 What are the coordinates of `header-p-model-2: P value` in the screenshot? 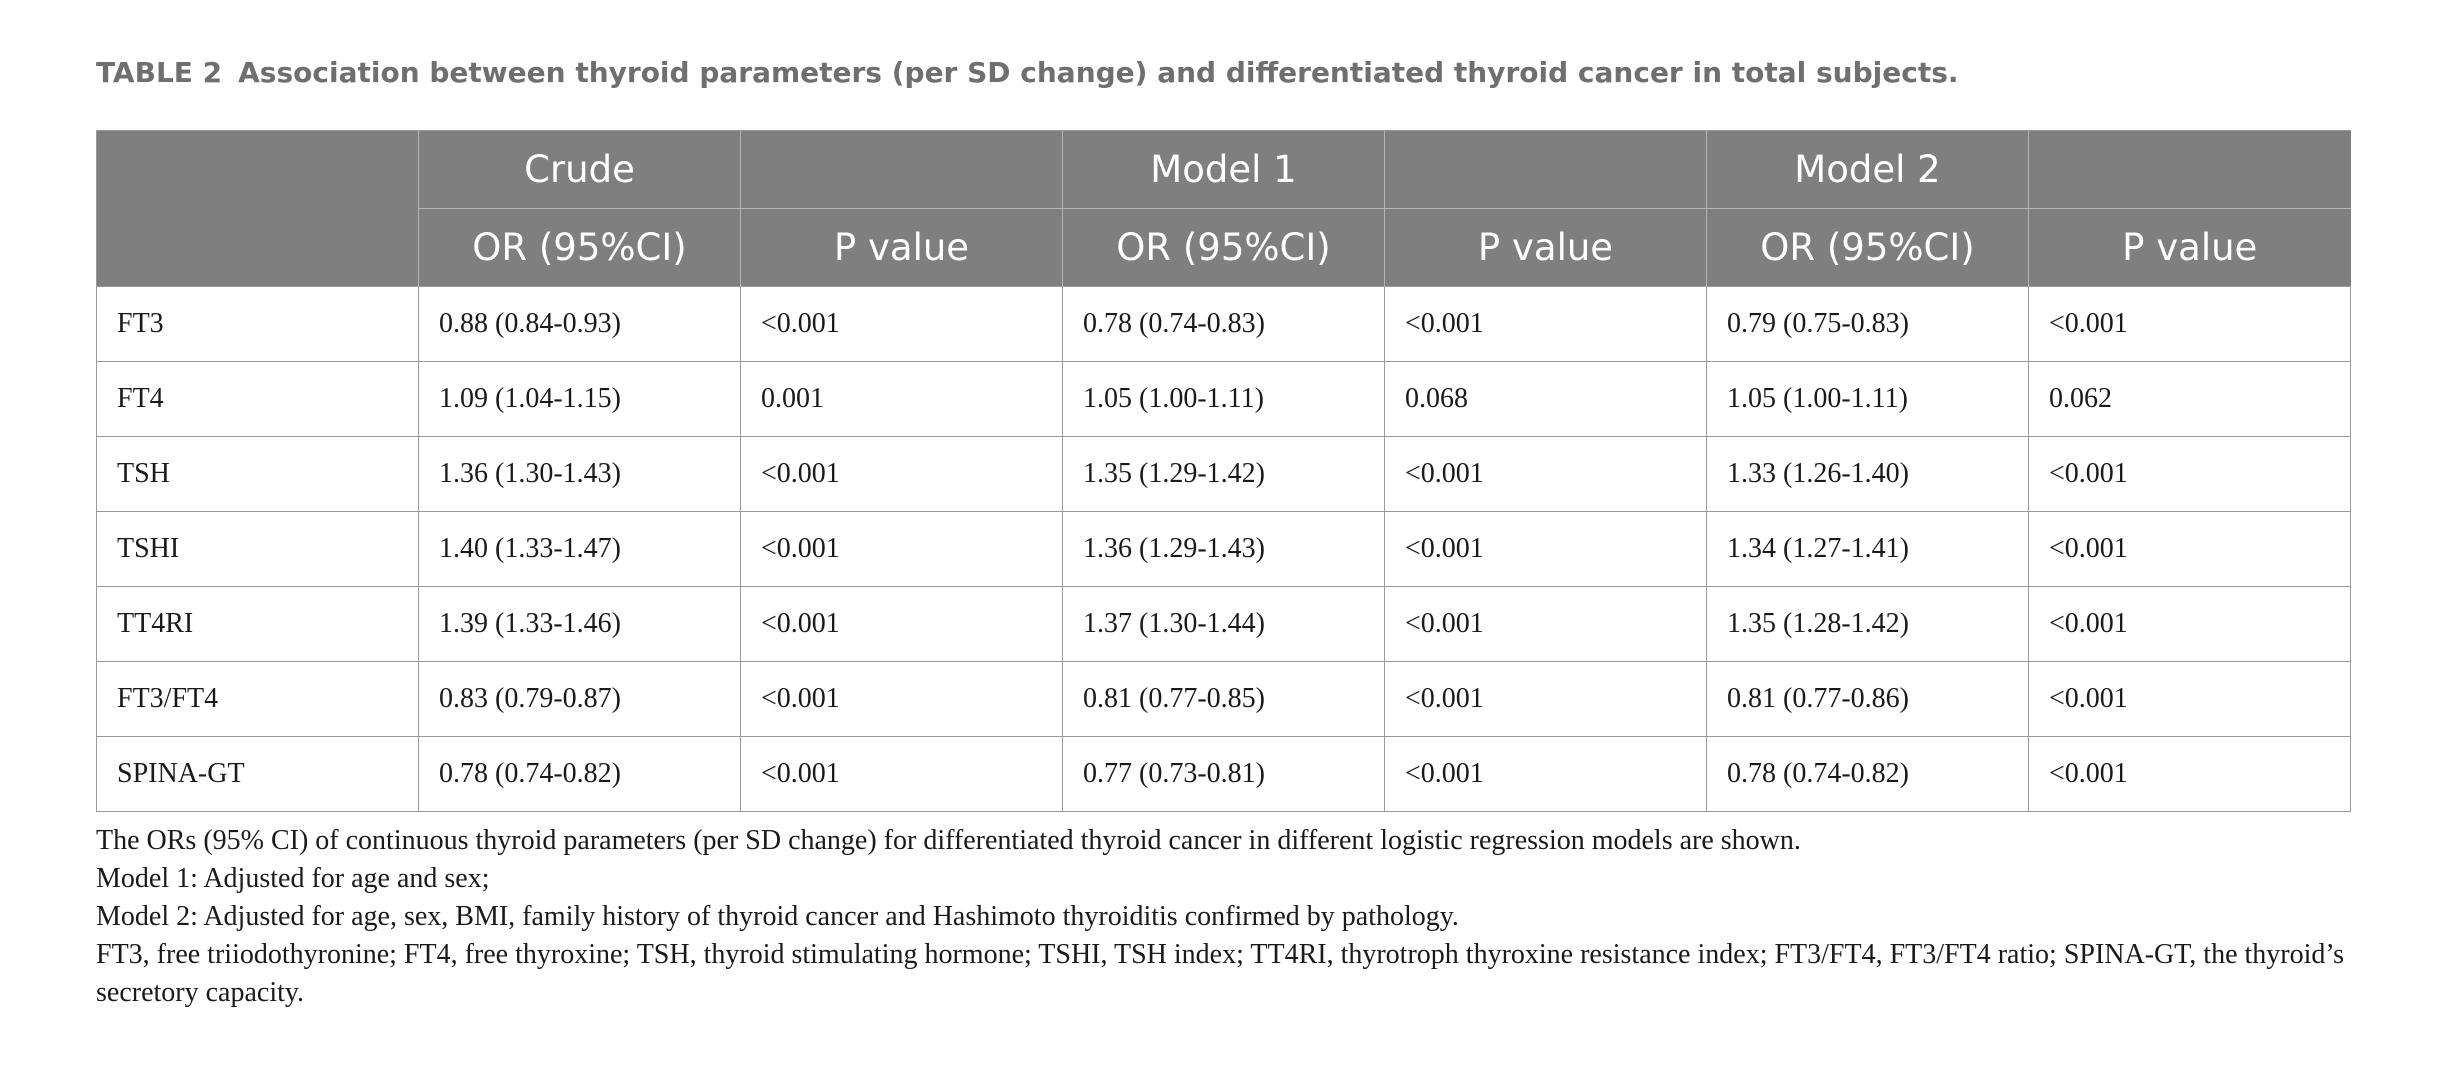 It's located at (2189, 247).